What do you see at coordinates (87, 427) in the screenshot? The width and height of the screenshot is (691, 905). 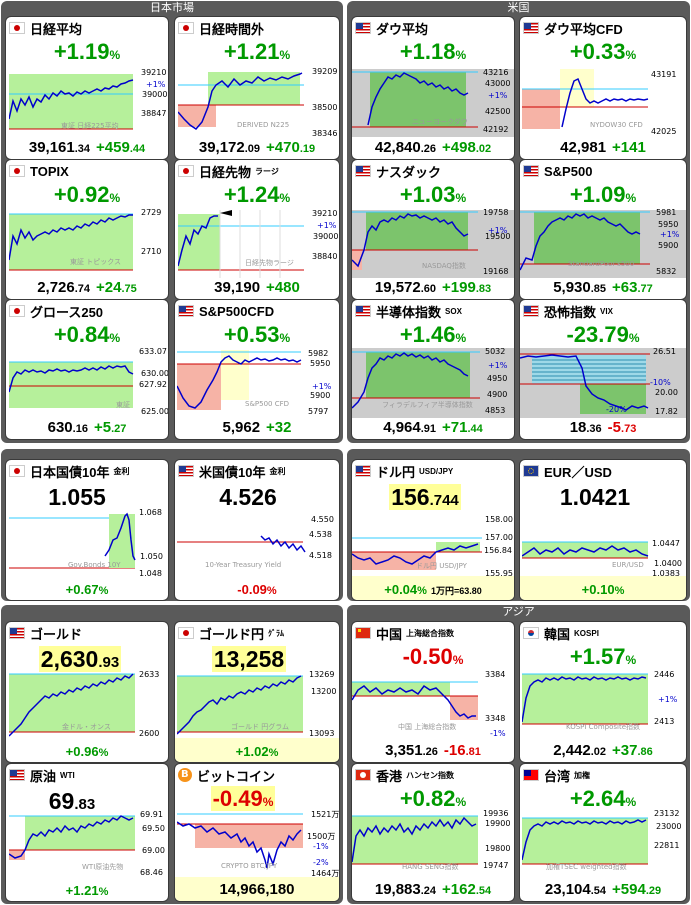 I see `price-and-change: 630.16 +5.27` at bounding box center [87, 427].